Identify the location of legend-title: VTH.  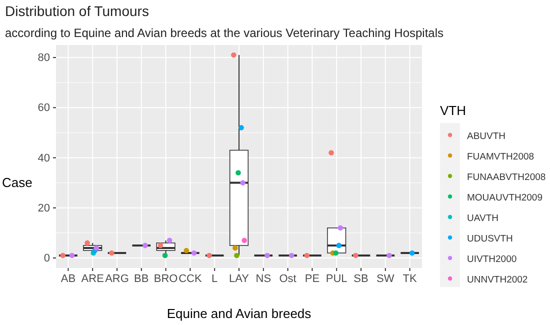
(453, 110).